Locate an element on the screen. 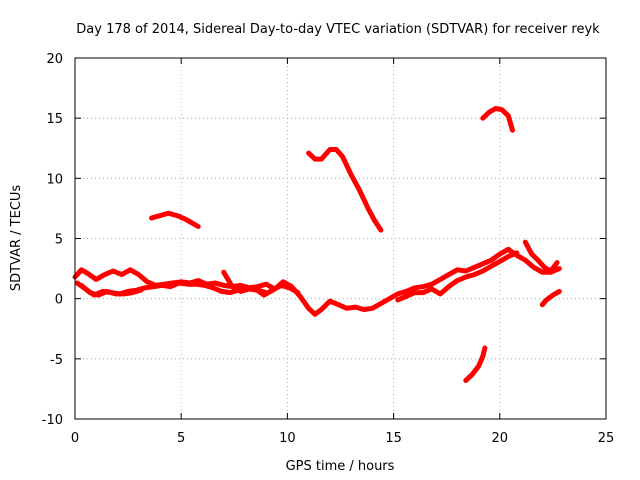  y-tick-label: 0 is located at coordinates (59, 300).